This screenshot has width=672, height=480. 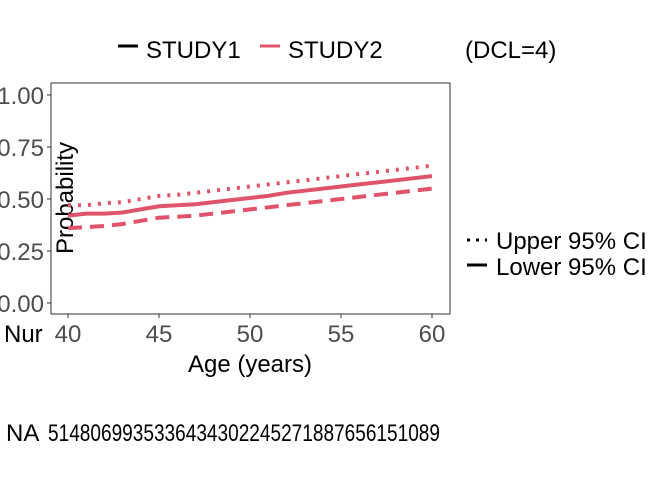 I want to click on y-axis: 1.00 0.75 0.50 0.25 0.00, so click(x=25, y=200).